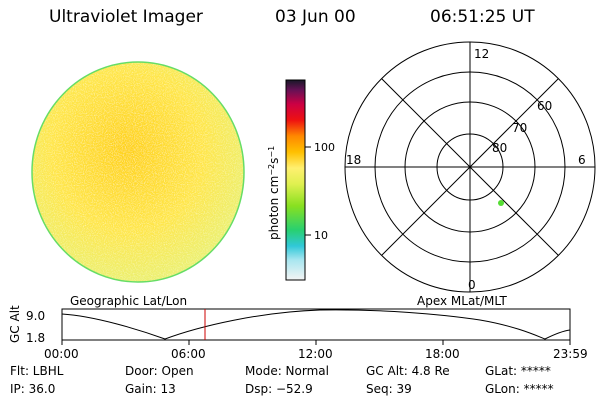 The width and height of the screenshot is (600, 400). I want to click on geographic-latlon-label: Geographic Lat/Lon, so click(129, 301).